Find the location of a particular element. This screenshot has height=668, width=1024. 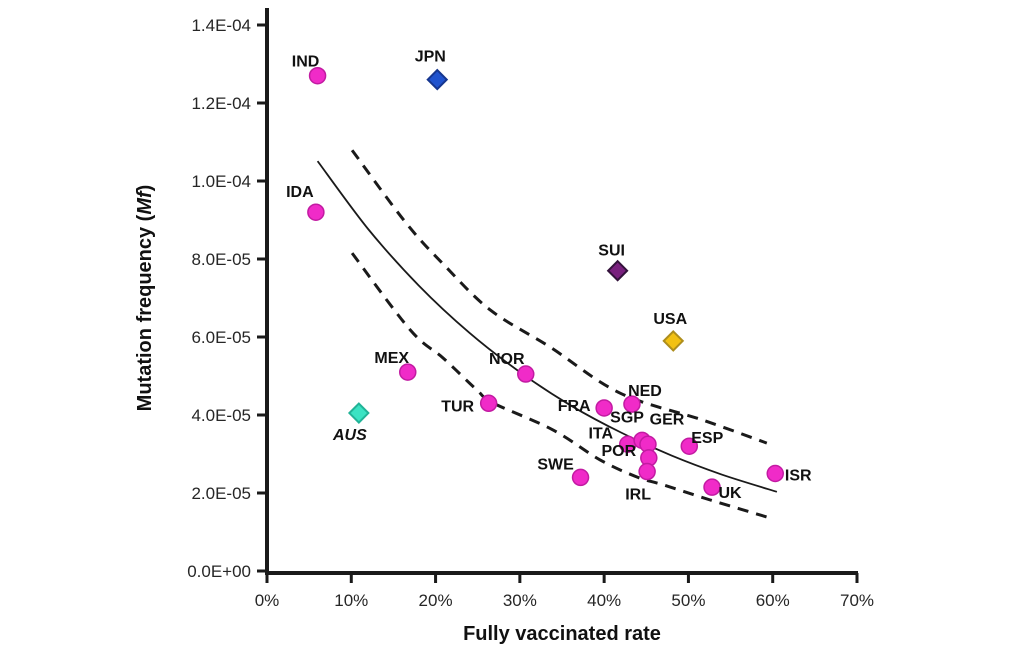

y-tick-label: 2.0E-05 is located at coordinates (221, 493).